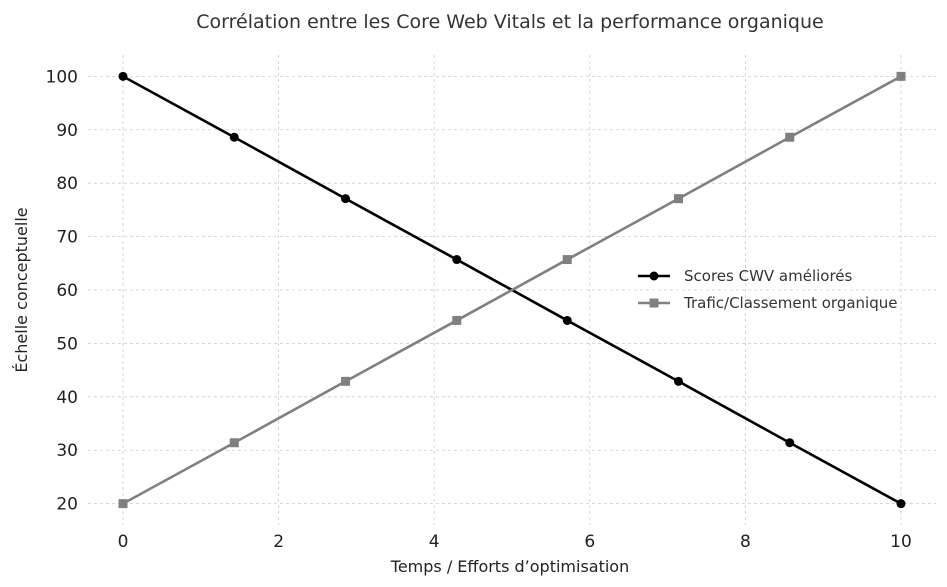 The height and width of the screenshot is (587, 947). What do you see at coordinates (67, 238) in the screenshot?
I see `y-tick-label: 70` at bounding box center [67, 238].